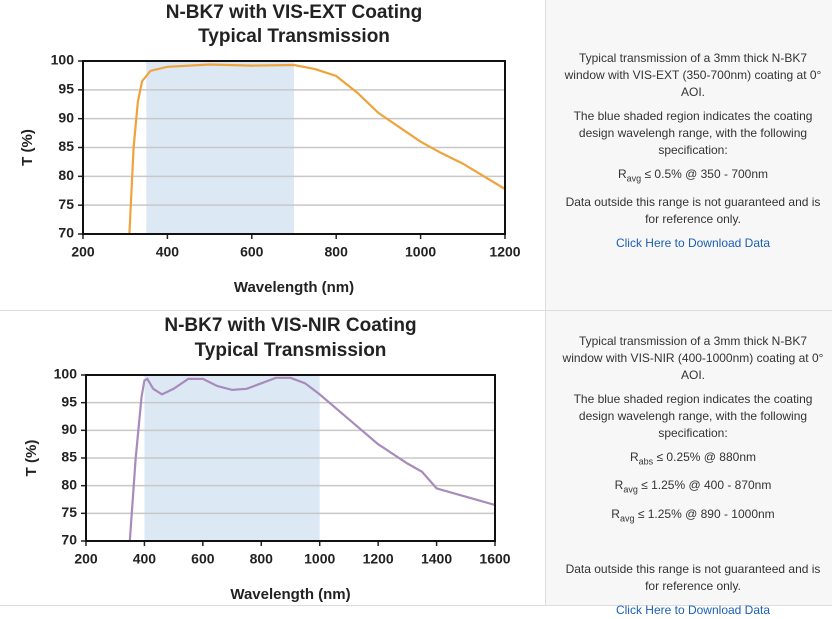 This screenshot has width=832, height=619. I want to click on spec-list: Ravg ≤ 0.5% @ 350 - 700nm, so click(693, 176).